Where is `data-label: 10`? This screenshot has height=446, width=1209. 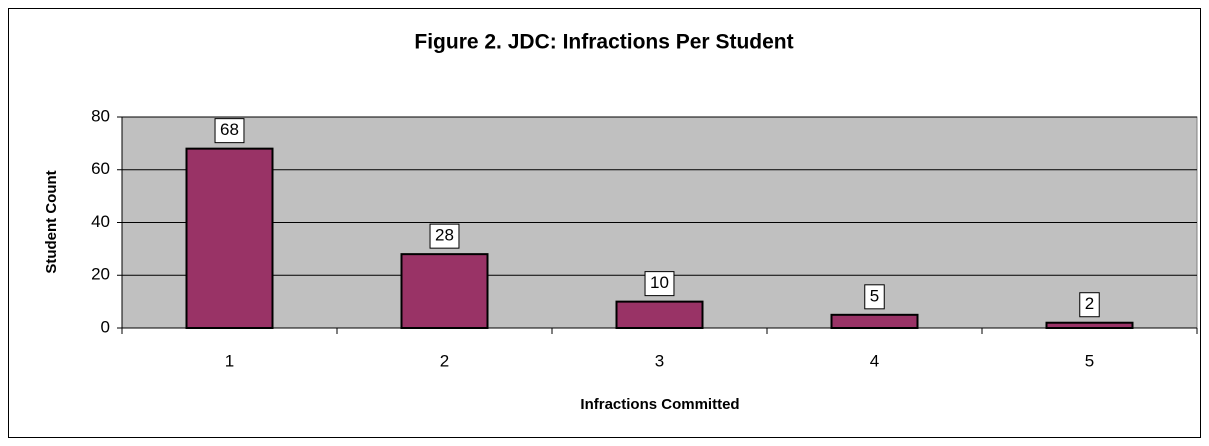
data-label: 10 is located at coordinates (659, 282).